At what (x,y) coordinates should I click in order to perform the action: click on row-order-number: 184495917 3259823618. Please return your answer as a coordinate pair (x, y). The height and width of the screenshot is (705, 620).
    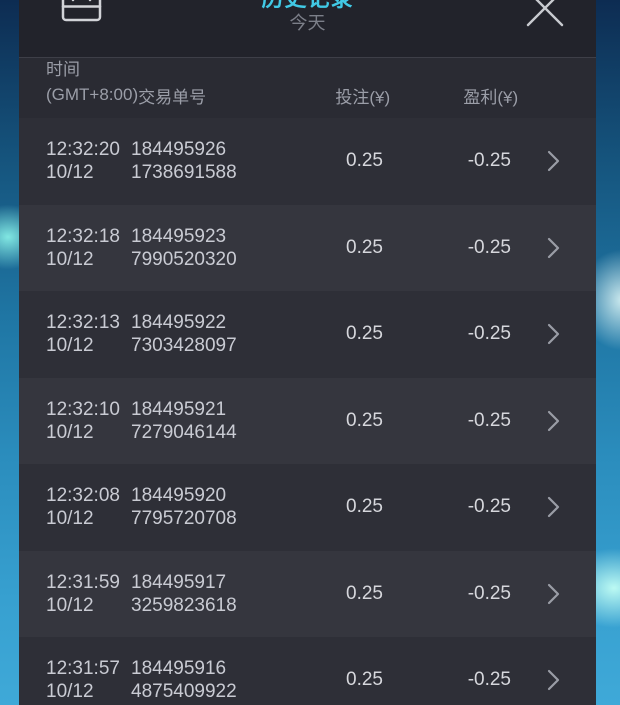
    Looking at the image, I should click on (184, 593).